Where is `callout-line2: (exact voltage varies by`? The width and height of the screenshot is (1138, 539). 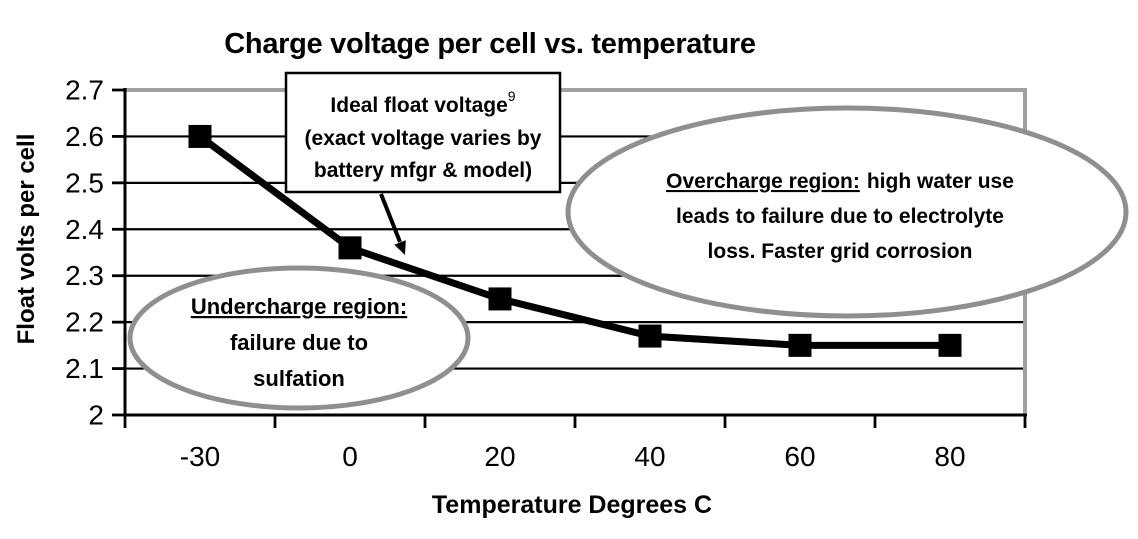
callout-line2: (exact voltage varies by is located at coordinates (423, 138).